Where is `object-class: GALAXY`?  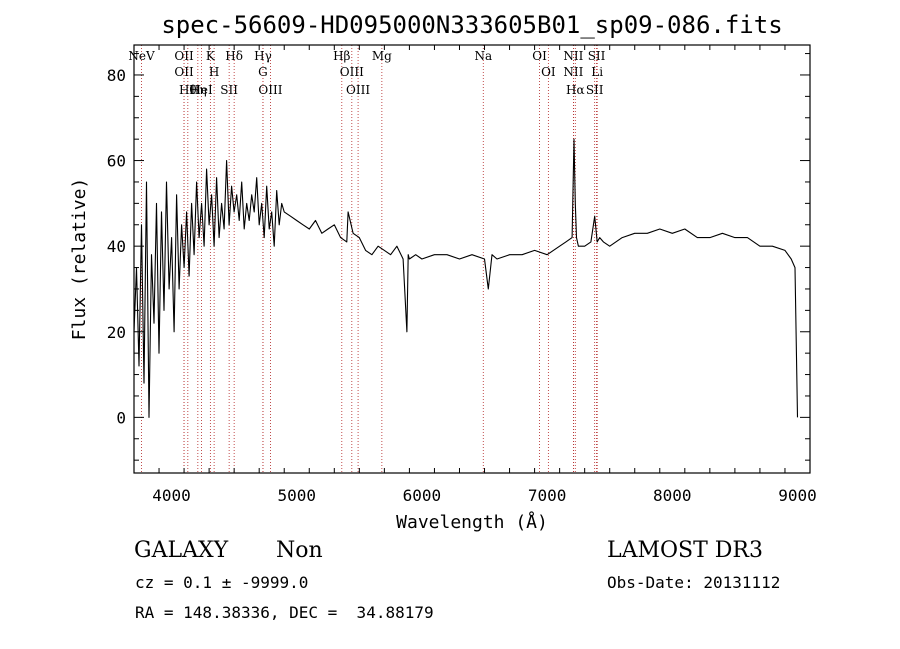
object-class: GALAXY is located at coordinates (181, 550).